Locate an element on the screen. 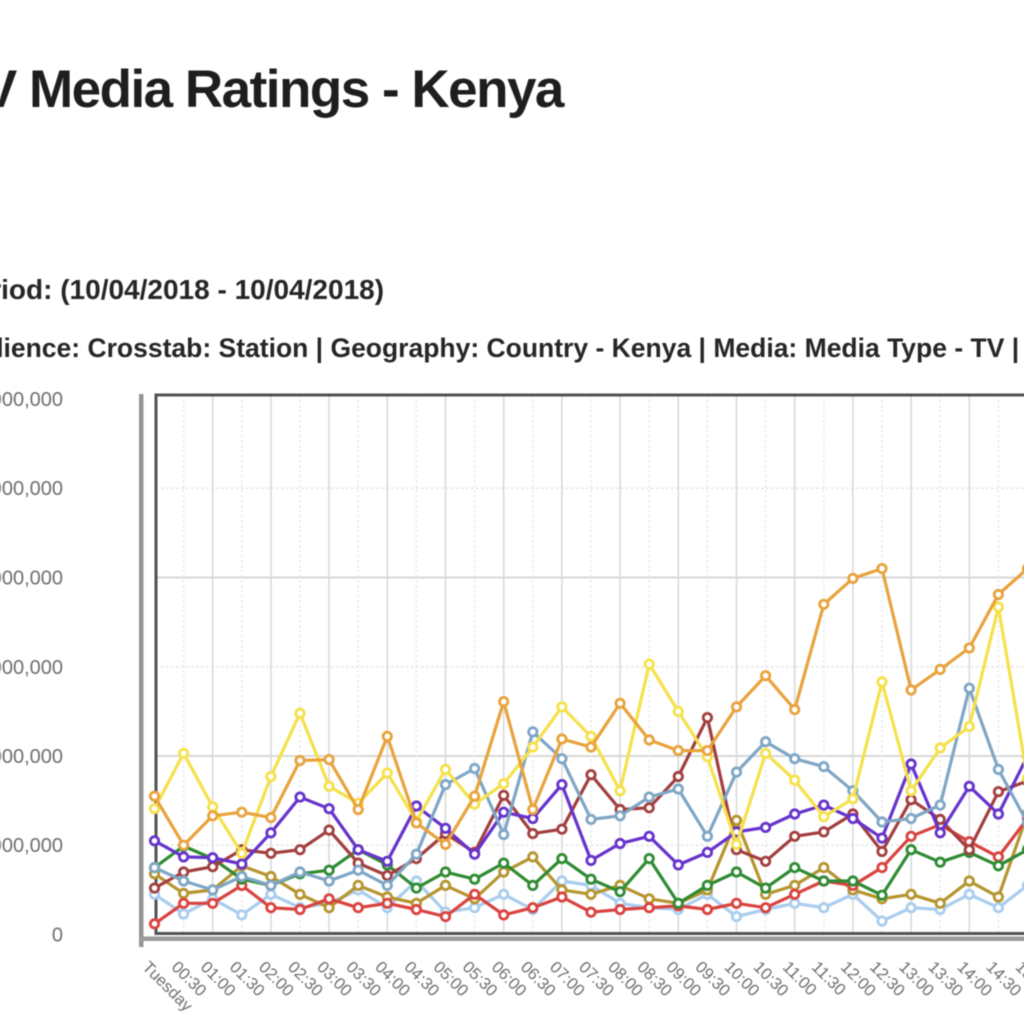 Image resolution: width=1024 pixels, height=1024 pixels. svg-text: 2,000,000 is located at coordinates (31, 757).